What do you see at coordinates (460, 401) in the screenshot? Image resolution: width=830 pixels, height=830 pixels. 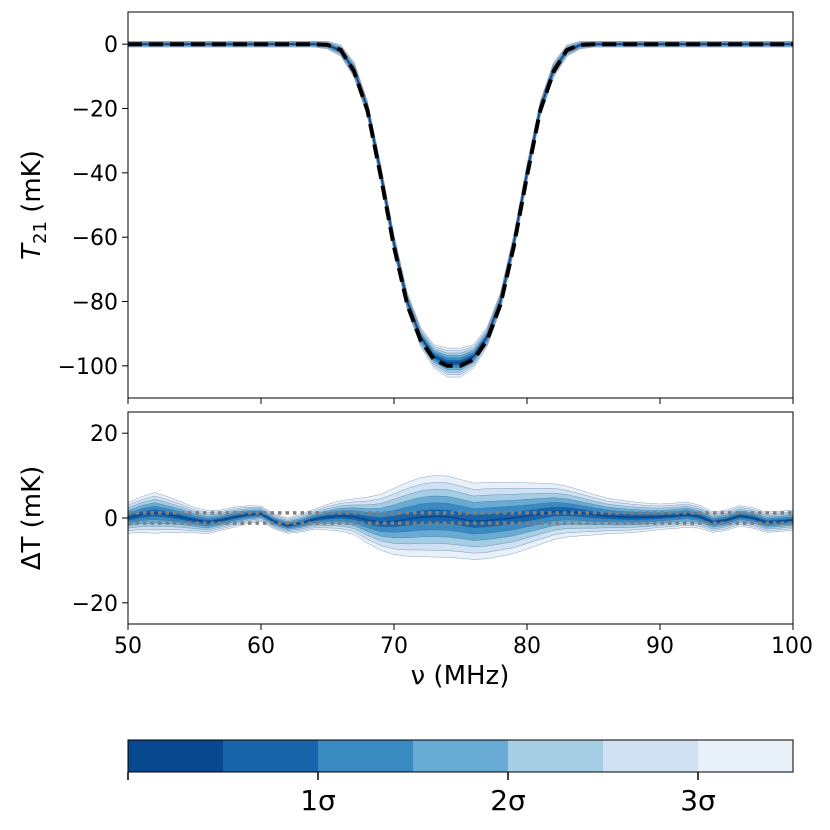 I see `top-x-ticks` at bounding box center [460, 401].